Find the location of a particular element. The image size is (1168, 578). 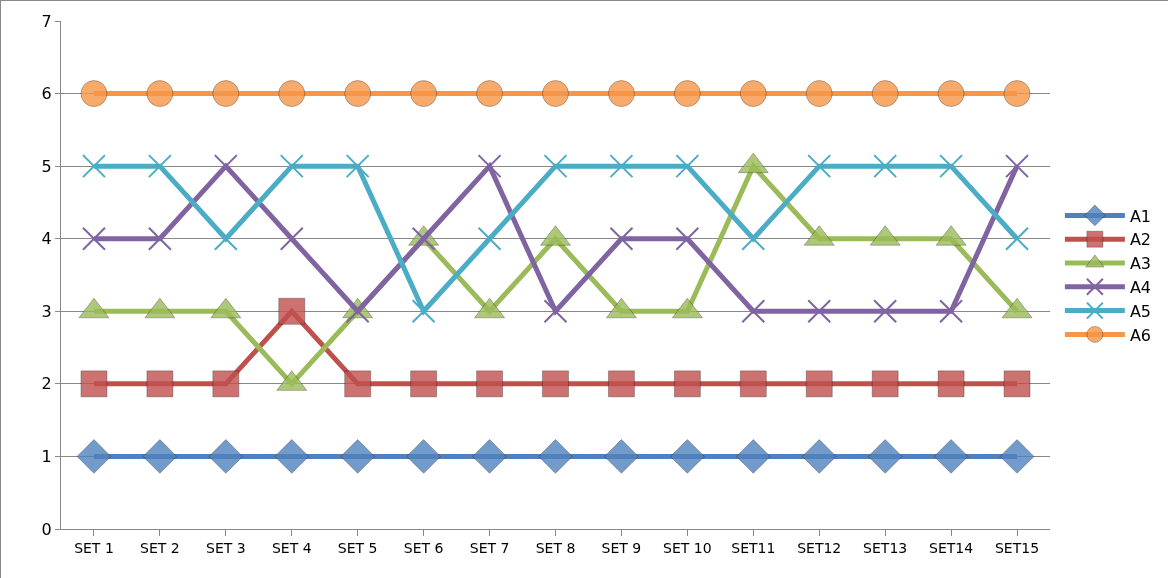

y-tick-label: 5 is located at coordinates (46, 166).